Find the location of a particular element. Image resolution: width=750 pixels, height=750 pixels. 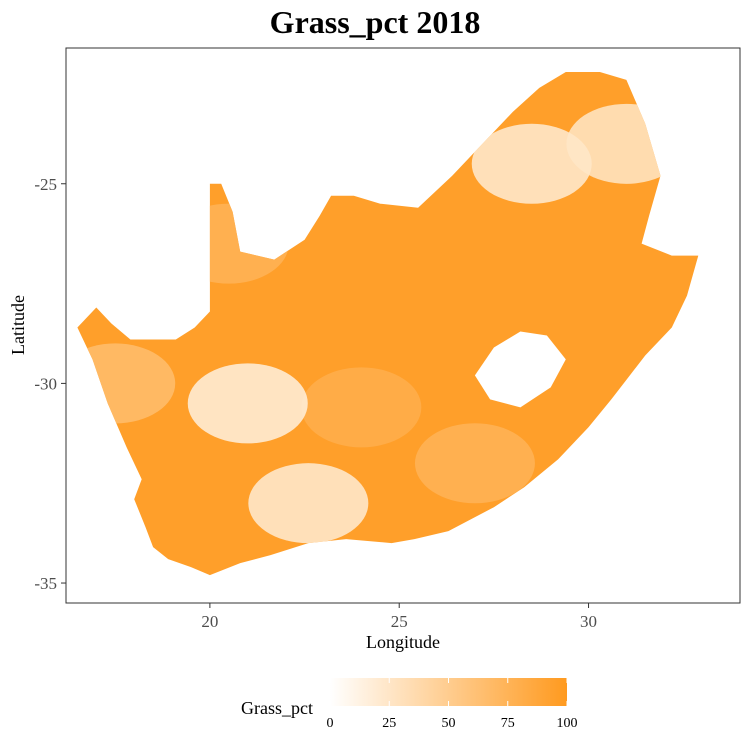

y-tick-label: -30 is located at coordinates (45, 383).